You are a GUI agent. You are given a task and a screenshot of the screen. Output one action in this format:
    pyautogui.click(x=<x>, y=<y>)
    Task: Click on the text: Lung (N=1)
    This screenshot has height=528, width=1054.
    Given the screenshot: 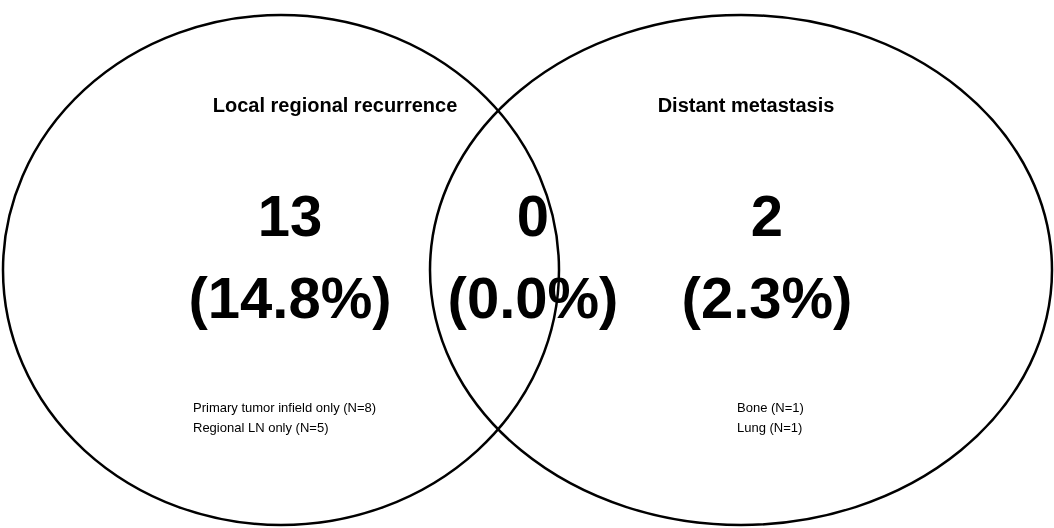 What is the action you would take?
    pyautogui.click(x=770, y=427)
    